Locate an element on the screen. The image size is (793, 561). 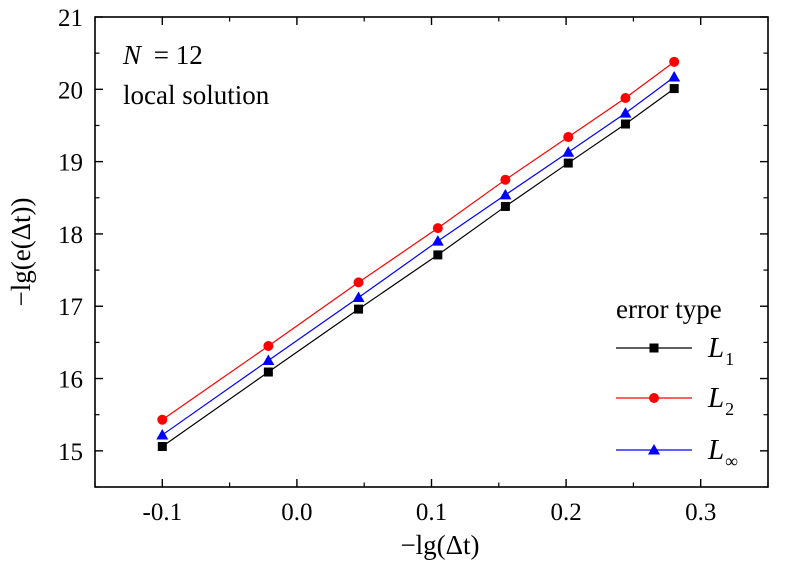
legend-label-subscript: 1 is located at coordinates (729, 359).